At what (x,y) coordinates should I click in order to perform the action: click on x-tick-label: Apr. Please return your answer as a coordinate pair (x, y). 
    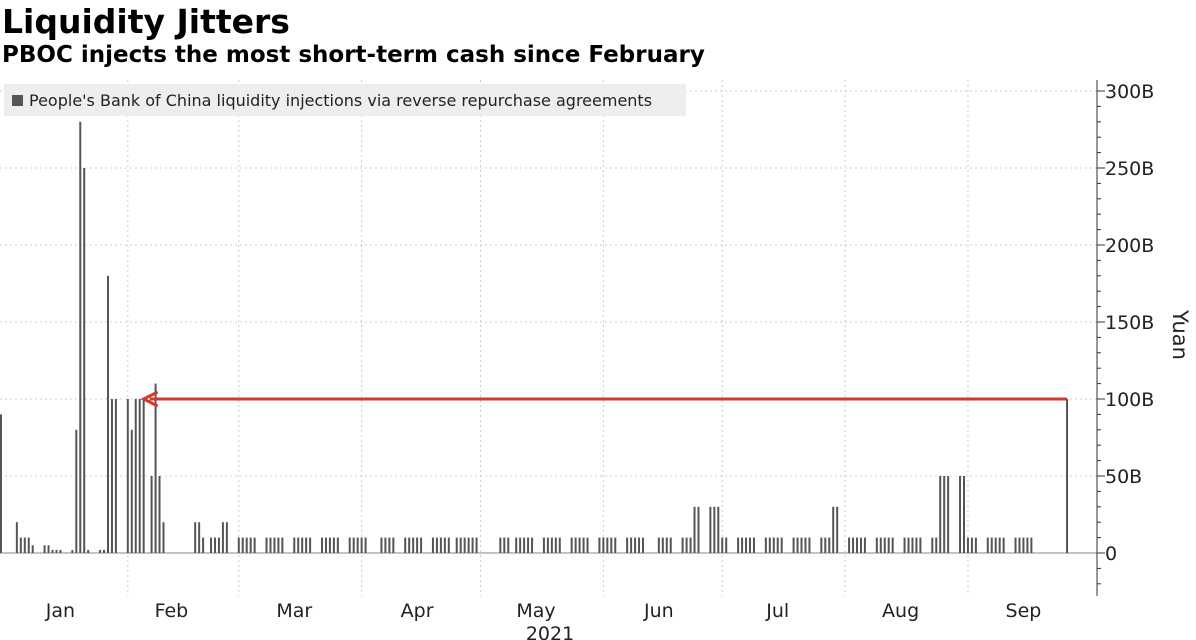
    Looking at the image, I should click on (417, 611).